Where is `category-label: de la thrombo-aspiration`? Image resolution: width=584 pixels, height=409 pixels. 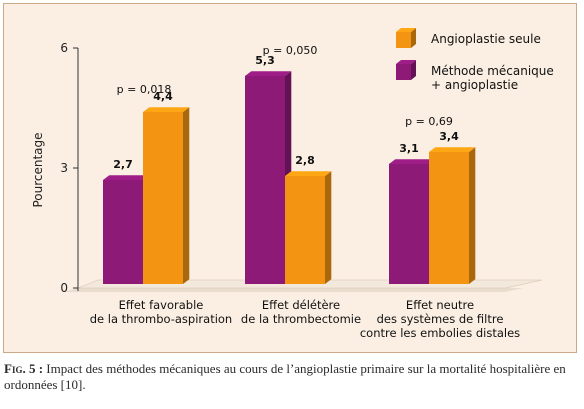
category-label: de la thrombo-aspiration is located at coordinates (161, 319).